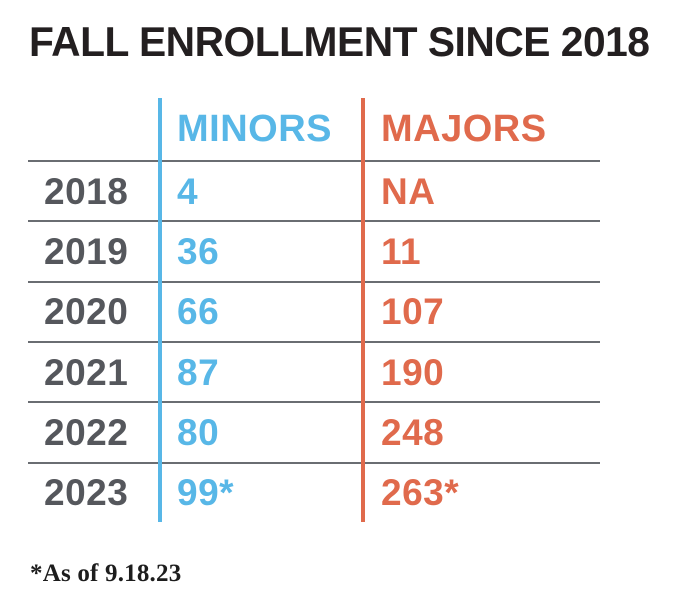 The width and height of the screenshot is (684, 614). What do you see at coordinates (314, 491) in the screenshot?
I see `table-row-2023: 2023 99* 263*` at bounding box center [314, 491].